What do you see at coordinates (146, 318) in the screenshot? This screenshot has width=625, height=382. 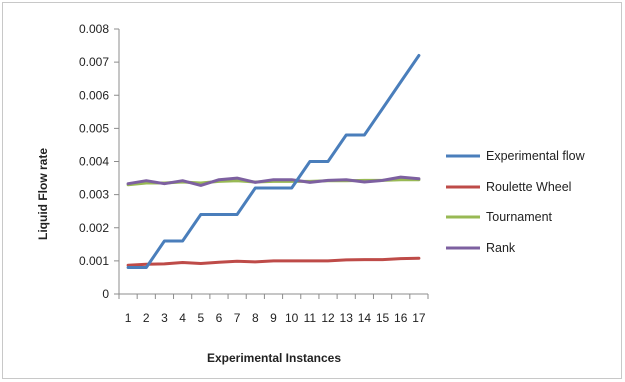 I see `x-tick-label: 2` at bounding box center [146, 318].